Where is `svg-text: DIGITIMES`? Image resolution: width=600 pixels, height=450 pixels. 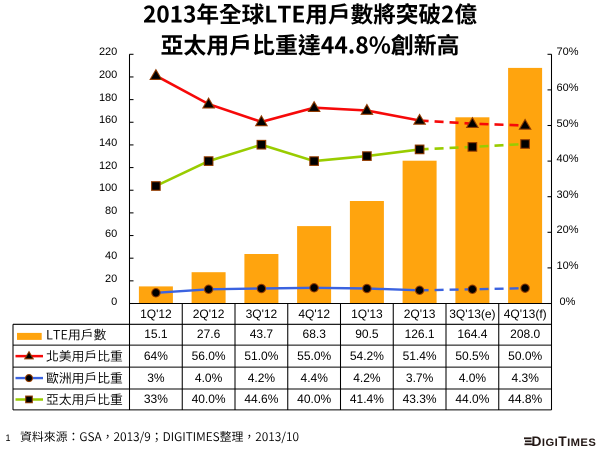 svg-text: DIGITIMES is located at coordinates (564, 441).